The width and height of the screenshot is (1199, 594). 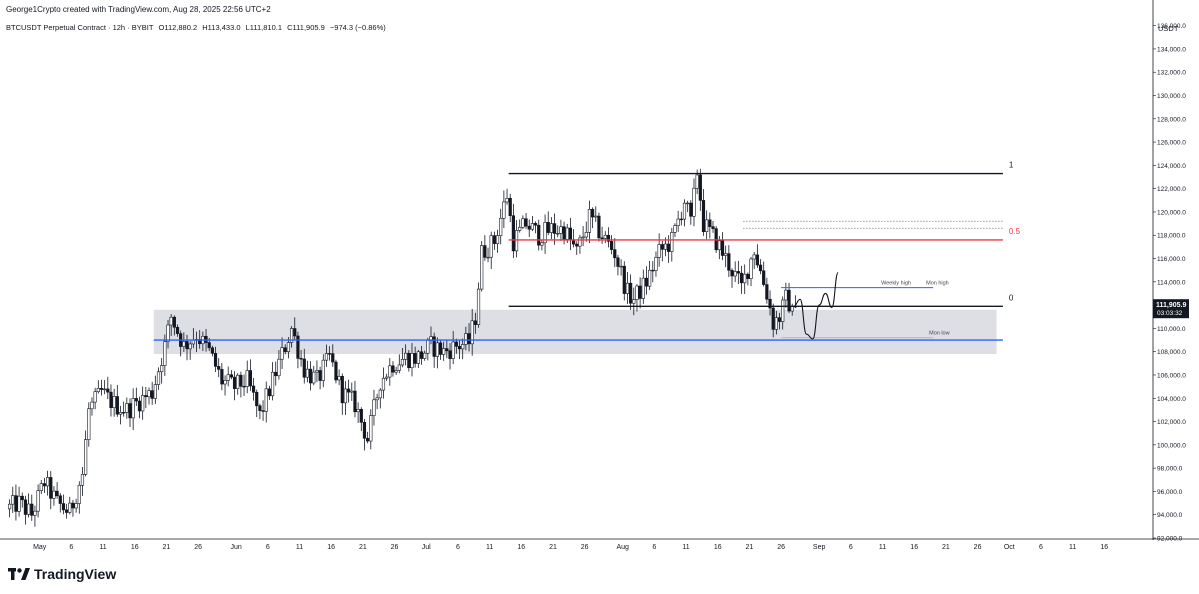 What do you see at coordinates (80, 27) in the screenshot?
I see `instrument-name: BTCUSDT Perpetual Contract · 12h · BYBIT` at bounding box center [80, 27].